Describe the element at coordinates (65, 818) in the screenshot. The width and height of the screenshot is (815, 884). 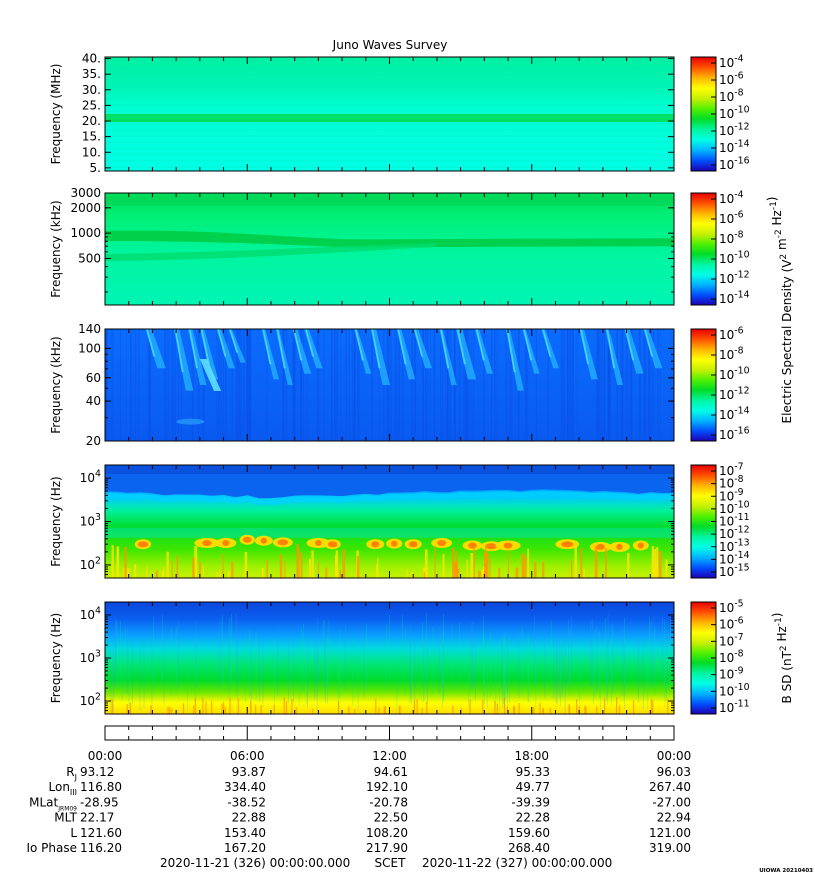
I see `ephemeris-row-label: MLT` at that location.